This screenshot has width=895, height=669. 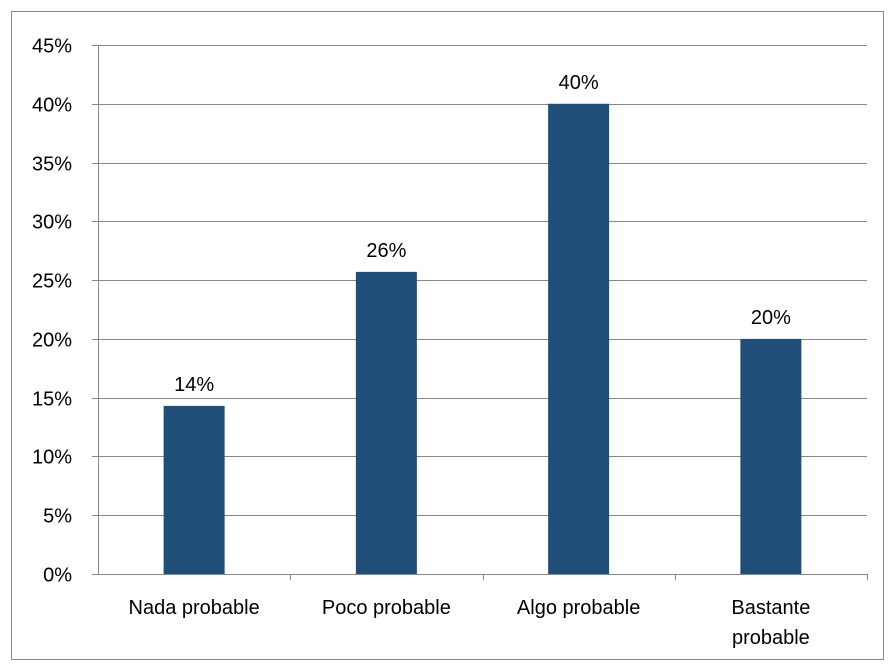 What do you see at coordinates (57, 576) in the screenshot?
I see `y-tick-label: 0%` at bounding box center [57, 576].